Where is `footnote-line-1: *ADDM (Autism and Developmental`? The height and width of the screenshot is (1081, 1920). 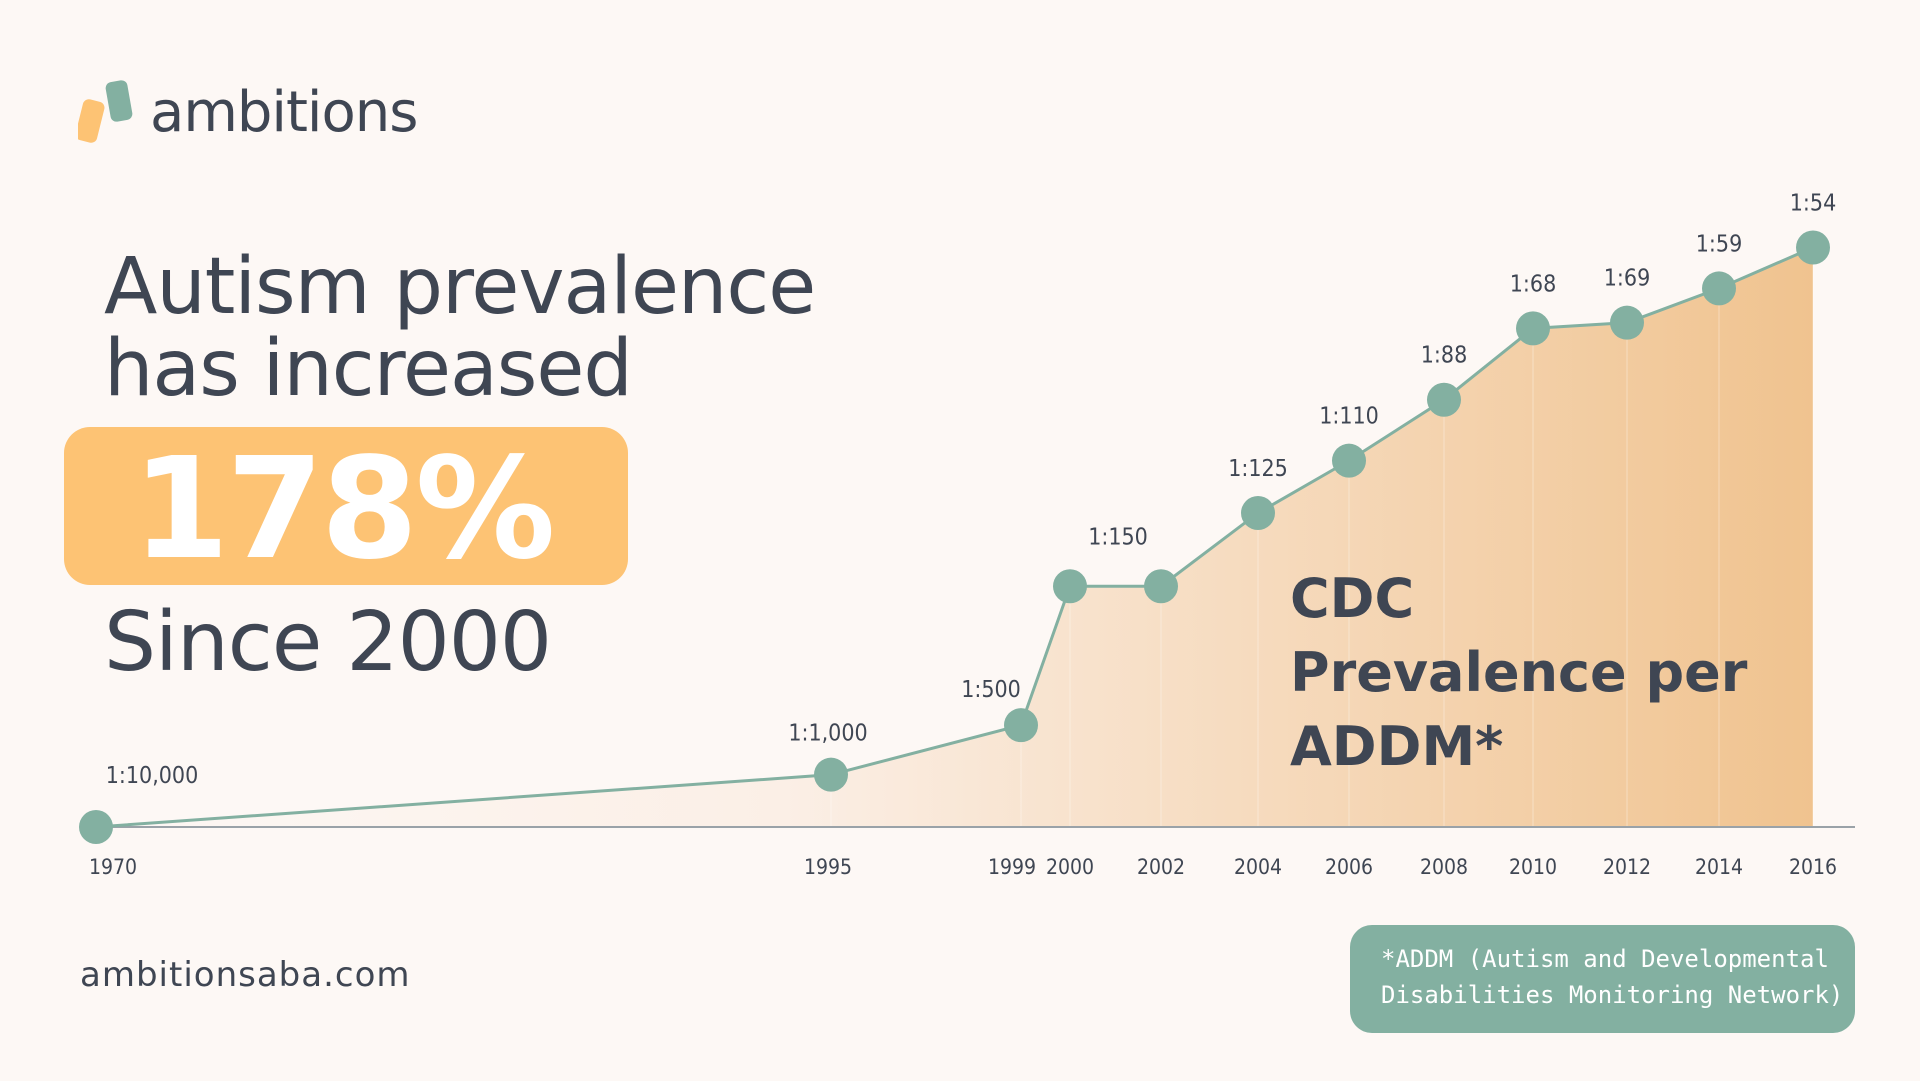
footnote-line-1: *ADDM (Autism and Developmental is located at coordinates (1605, 959).